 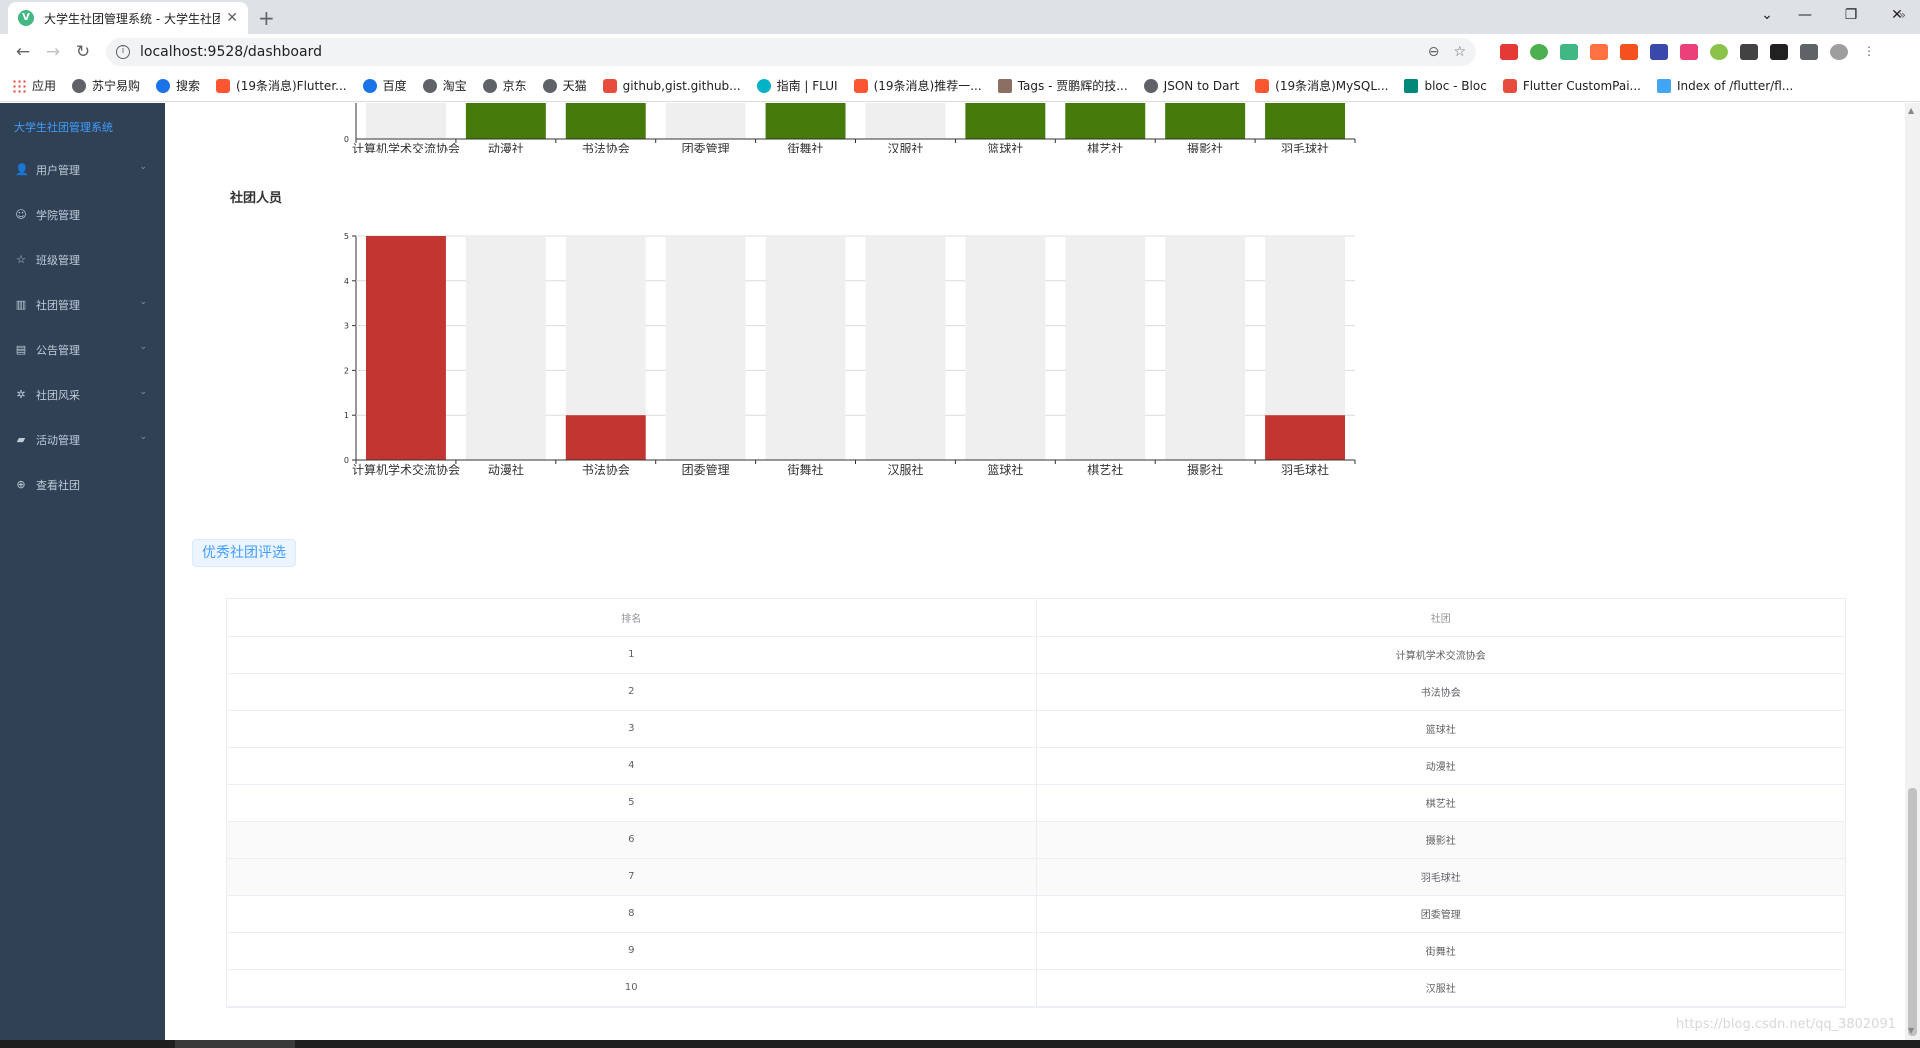 What do you see at coordinates (1305, 437) in the screenshot?
I see `bar` at bounding box center [1305, 437].